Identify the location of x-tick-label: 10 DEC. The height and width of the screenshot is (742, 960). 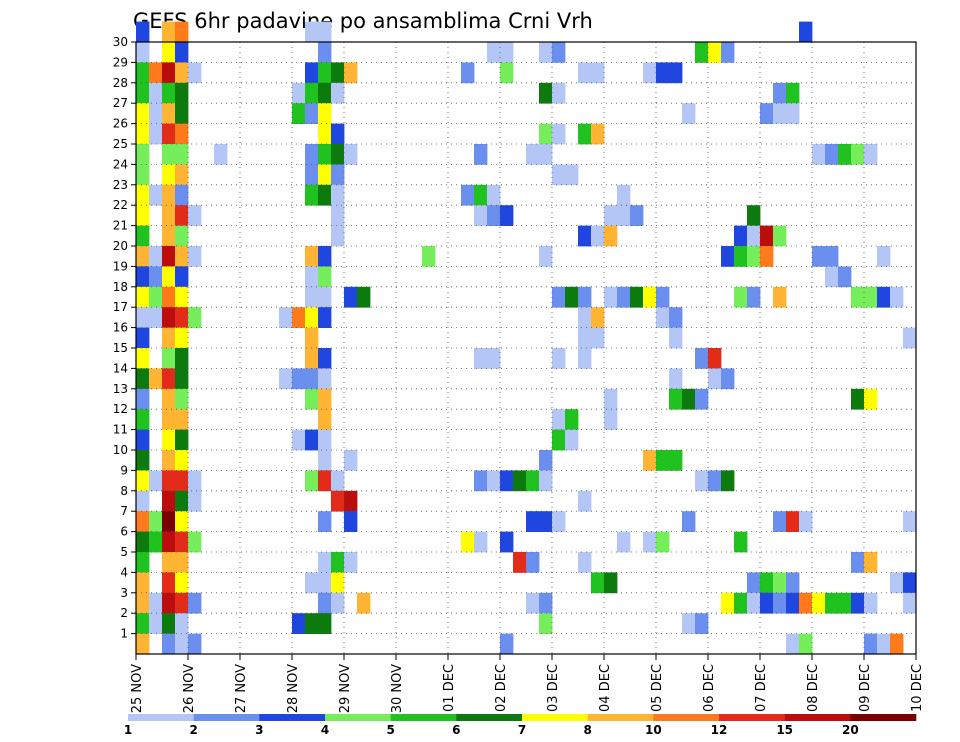
(917, 688).